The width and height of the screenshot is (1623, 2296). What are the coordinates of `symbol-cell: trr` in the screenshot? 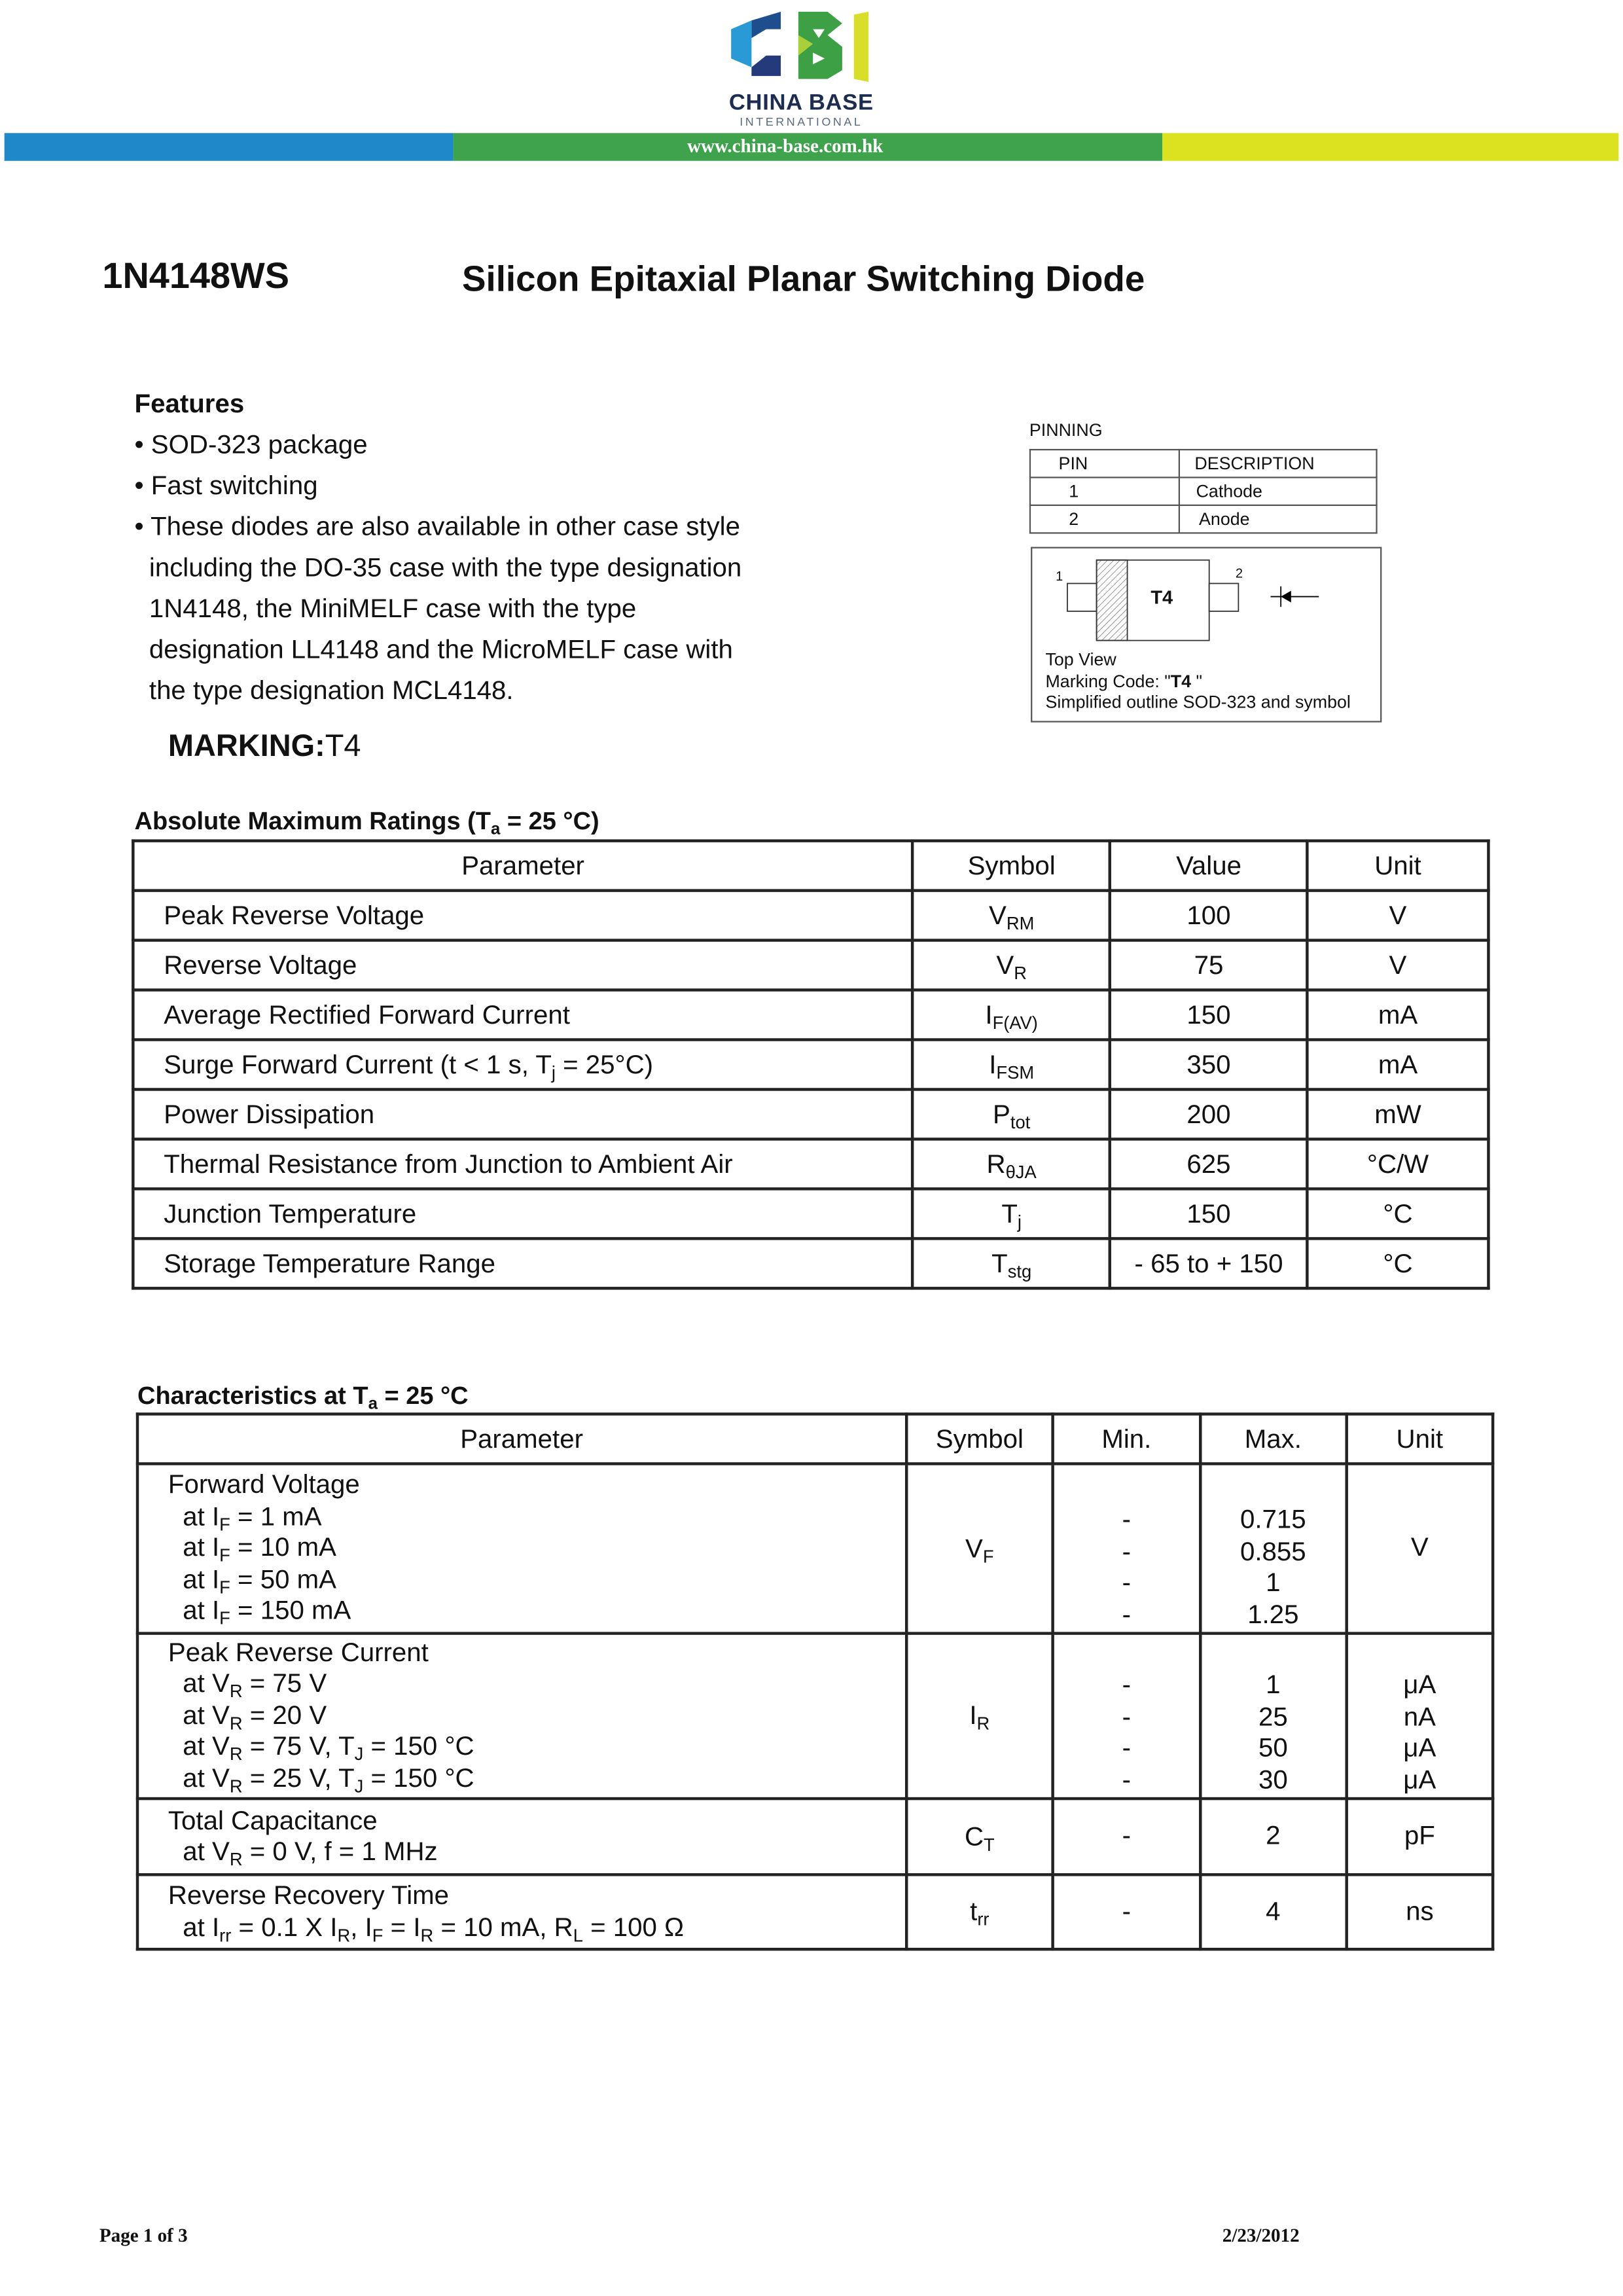 It's located at (979, 1912).